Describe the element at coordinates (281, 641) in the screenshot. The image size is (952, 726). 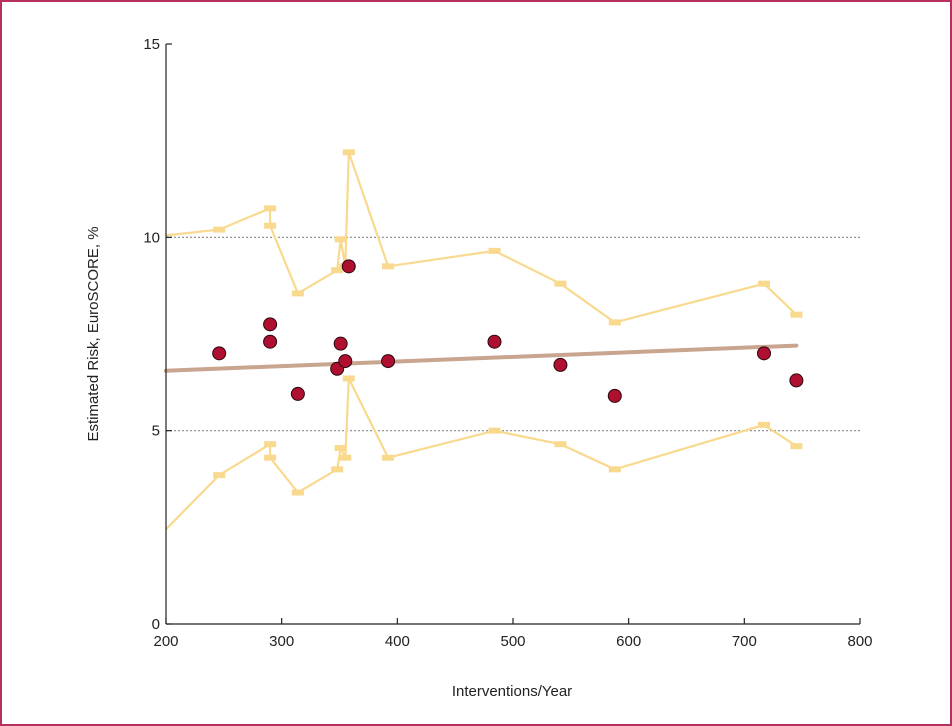
I see `x-tick-label-1: 300` at that location.